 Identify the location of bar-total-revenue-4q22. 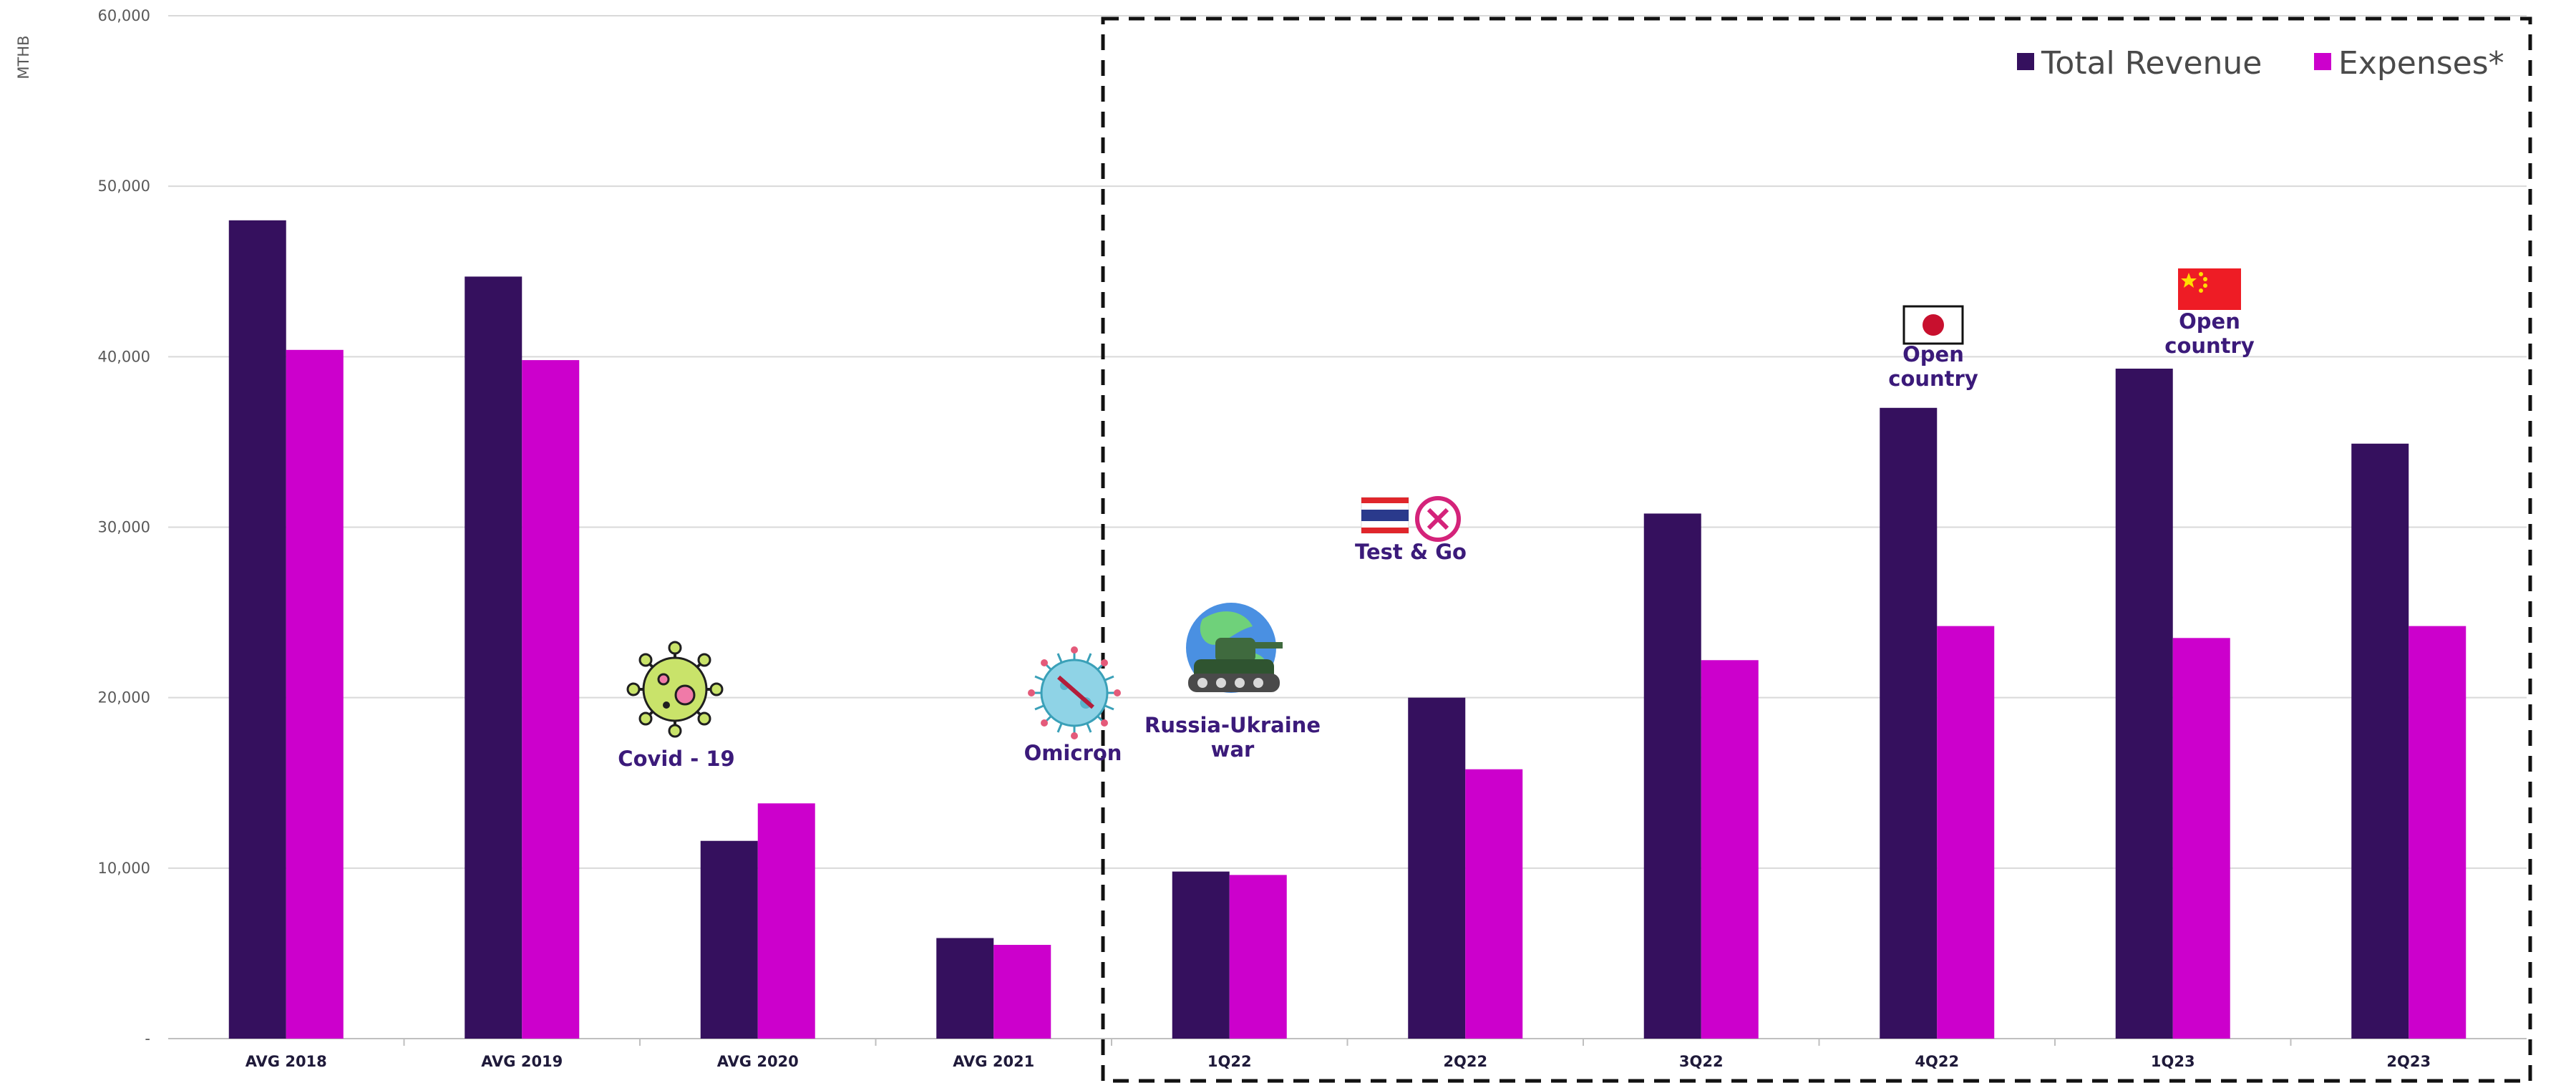
(1909, 723).